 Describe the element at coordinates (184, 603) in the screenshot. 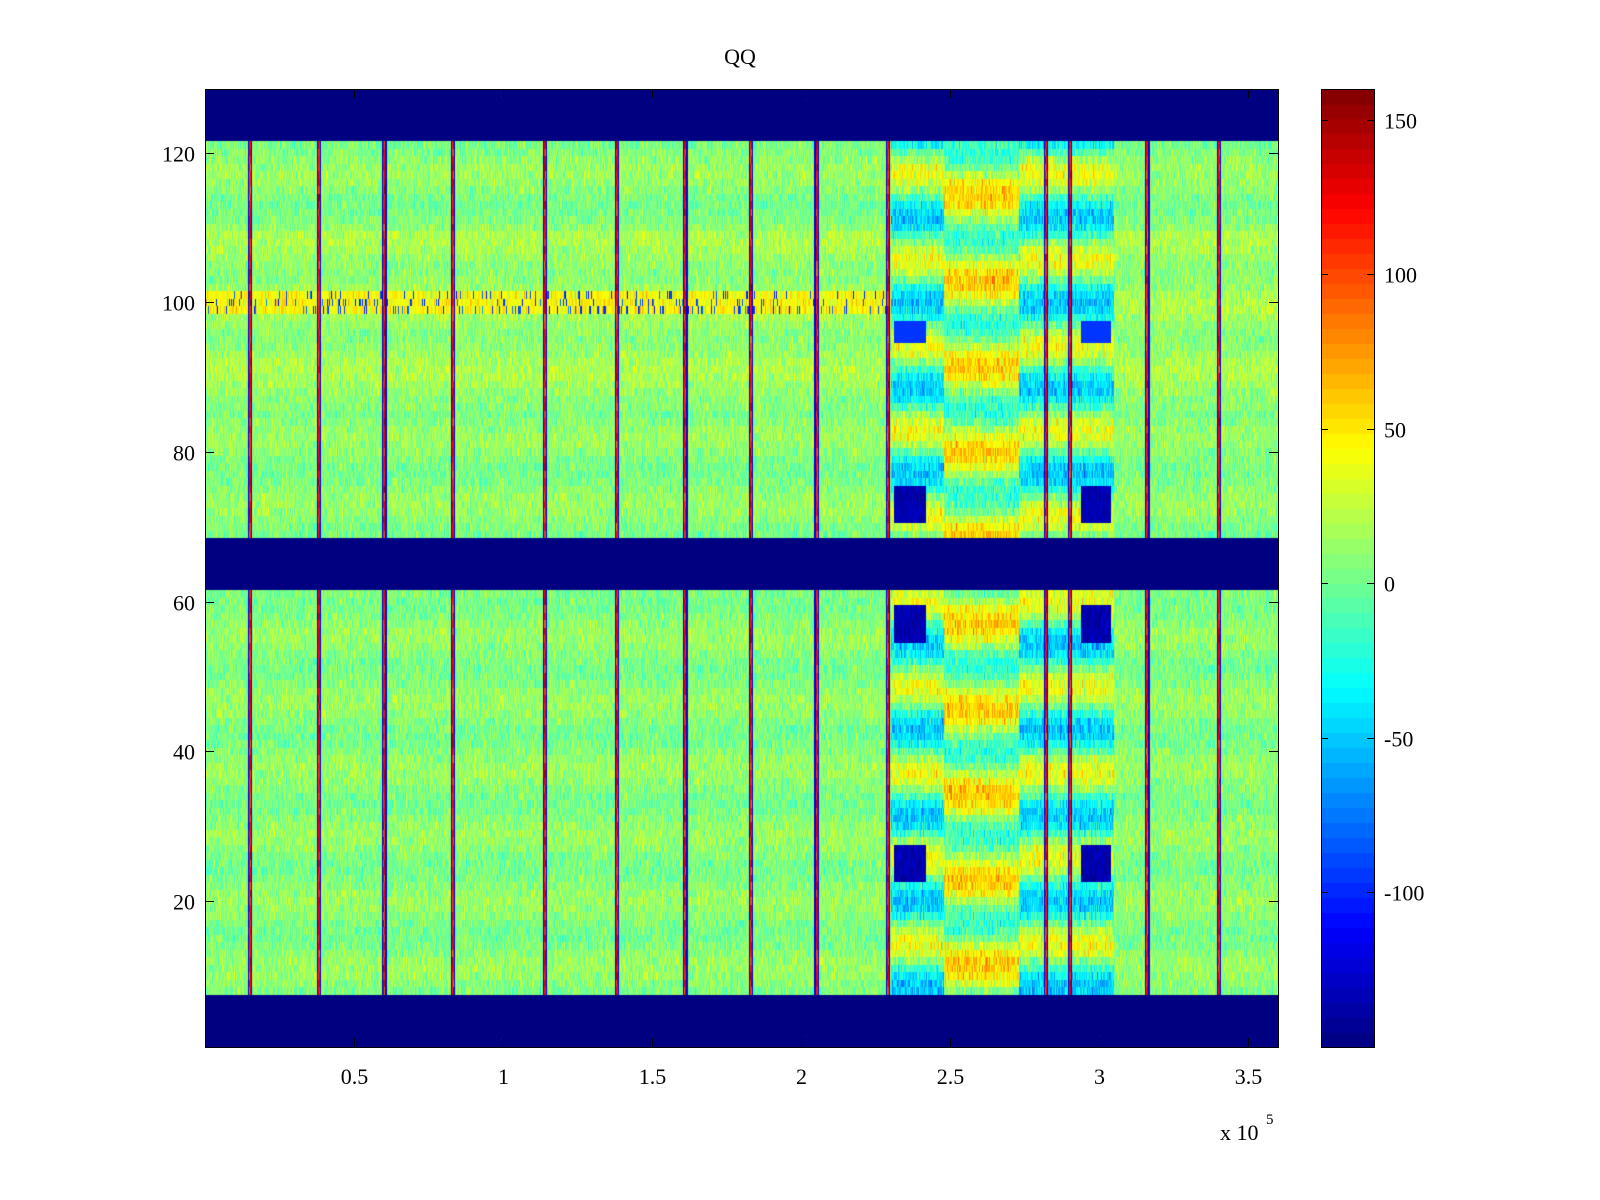

I see `y-tick-label: 60` at that location.